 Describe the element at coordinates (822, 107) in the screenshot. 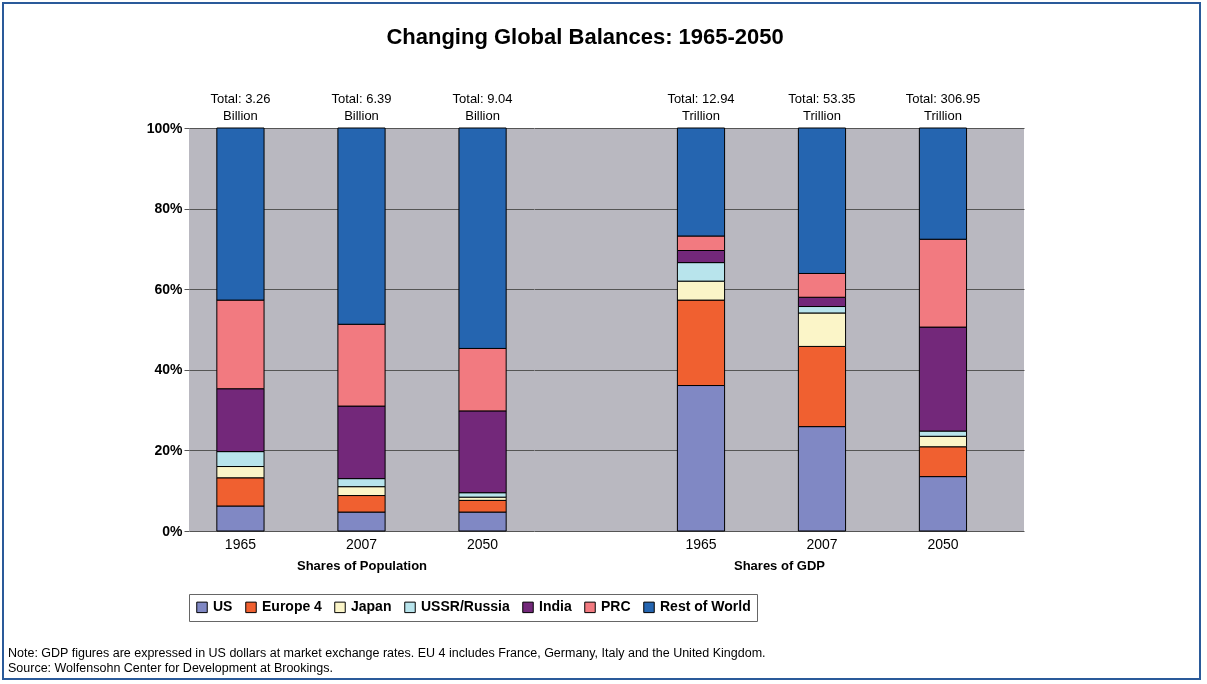

I see `annotation: Total: 53.35 Trillion` at that location.